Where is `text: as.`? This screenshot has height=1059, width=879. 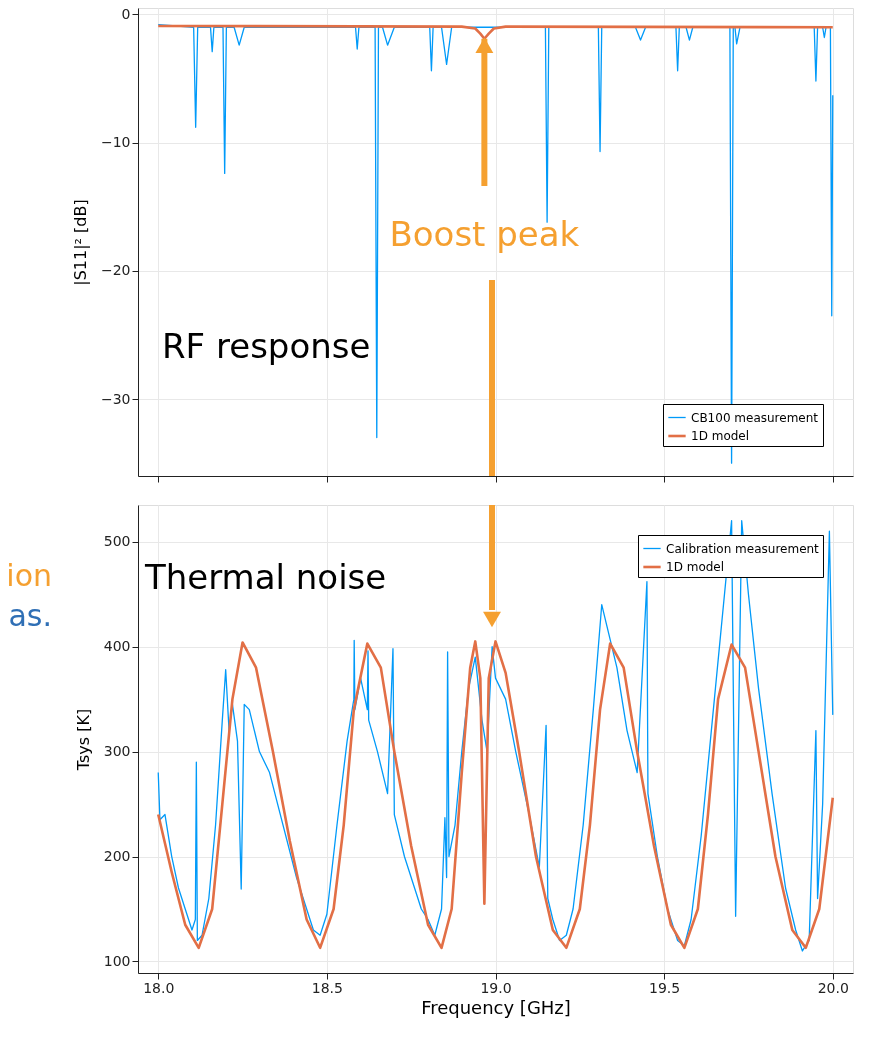
text: as. is located at coordinates (30, 615).